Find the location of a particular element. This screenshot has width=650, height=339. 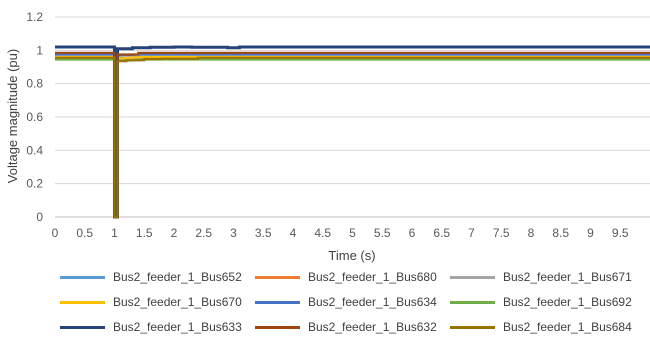

y-tick-label: 0.2 is located at coordinates (34, 184).